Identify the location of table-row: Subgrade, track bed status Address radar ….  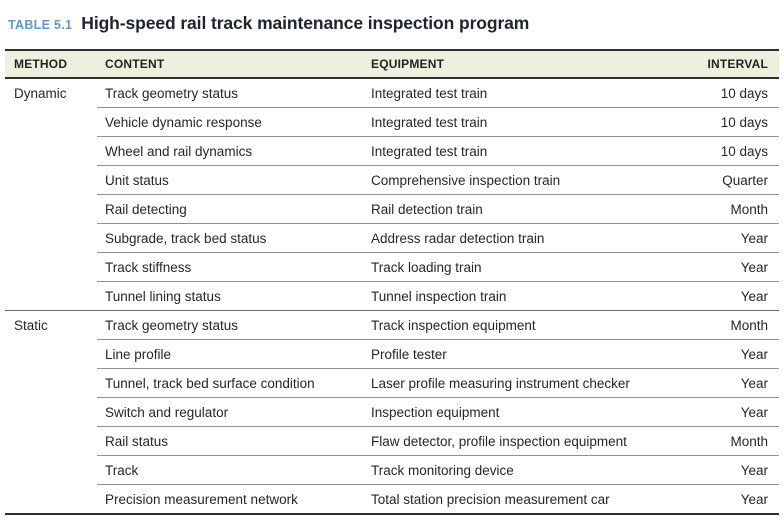
(392, 238).